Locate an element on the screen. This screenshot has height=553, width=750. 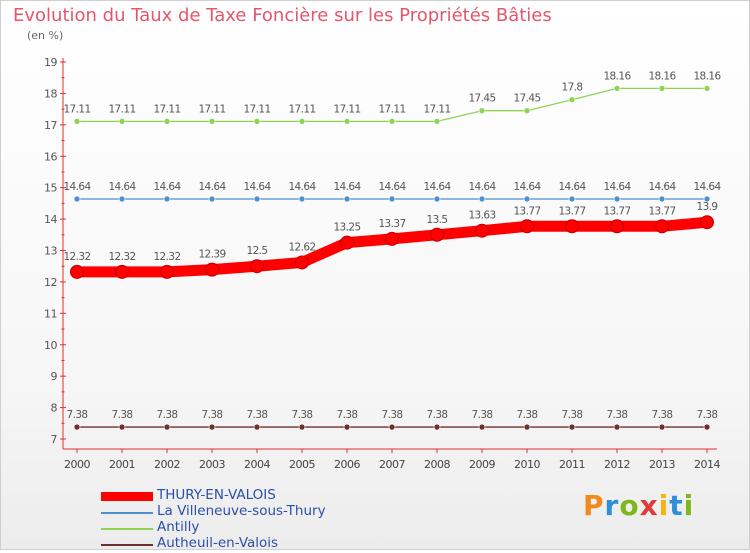
logo-letter: P is located at coordinates (594, 505).